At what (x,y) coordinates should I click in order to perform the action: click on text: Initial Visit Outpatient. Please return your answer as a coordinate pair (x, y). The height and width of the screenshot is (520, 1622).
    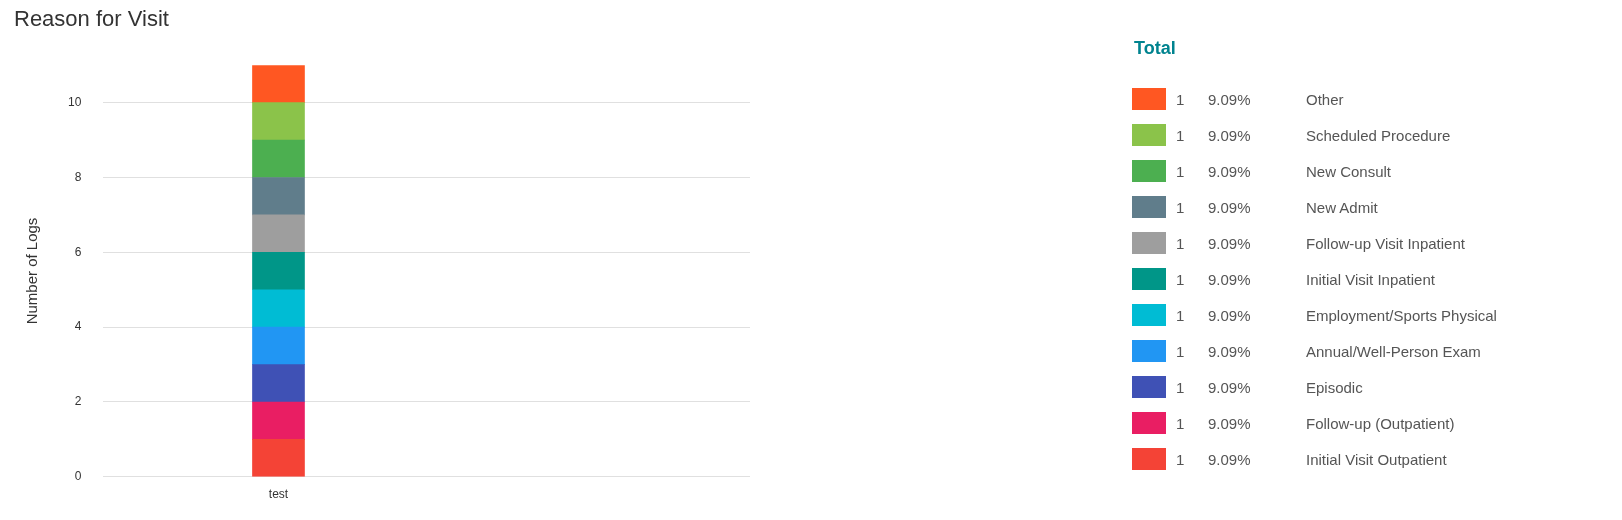
    Looking at the image, I should click on (1376, 459).